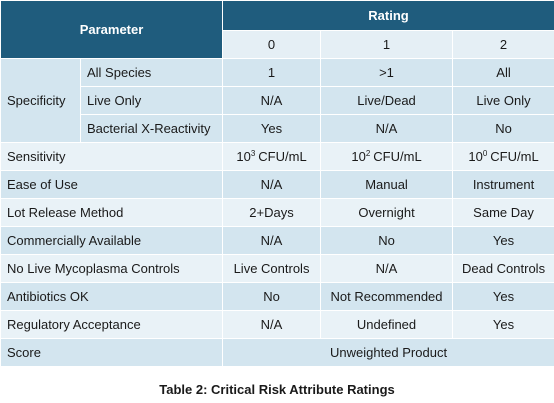  I want to click on table-row: Antibiotics OK No Not Recommended Yes, so click(277, 296).